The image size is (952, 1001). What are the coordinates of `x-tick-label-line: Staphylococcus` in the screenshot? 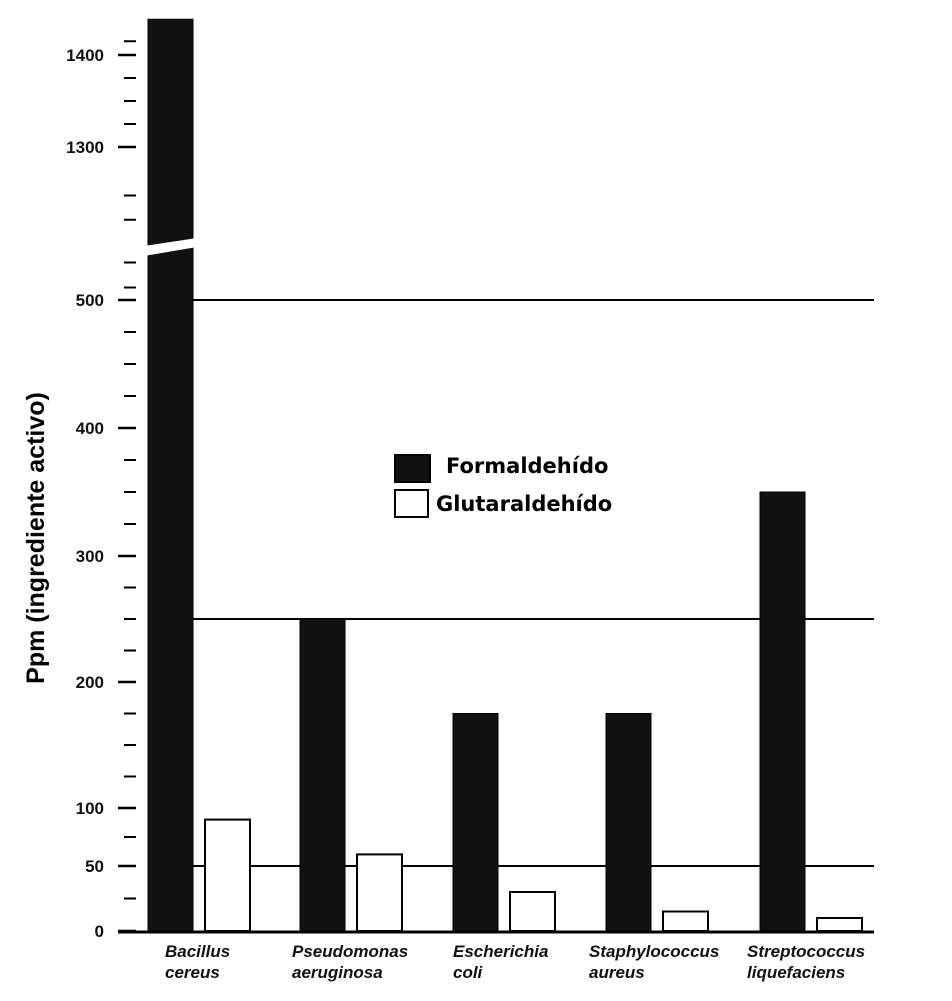 It's located at (654, 951).